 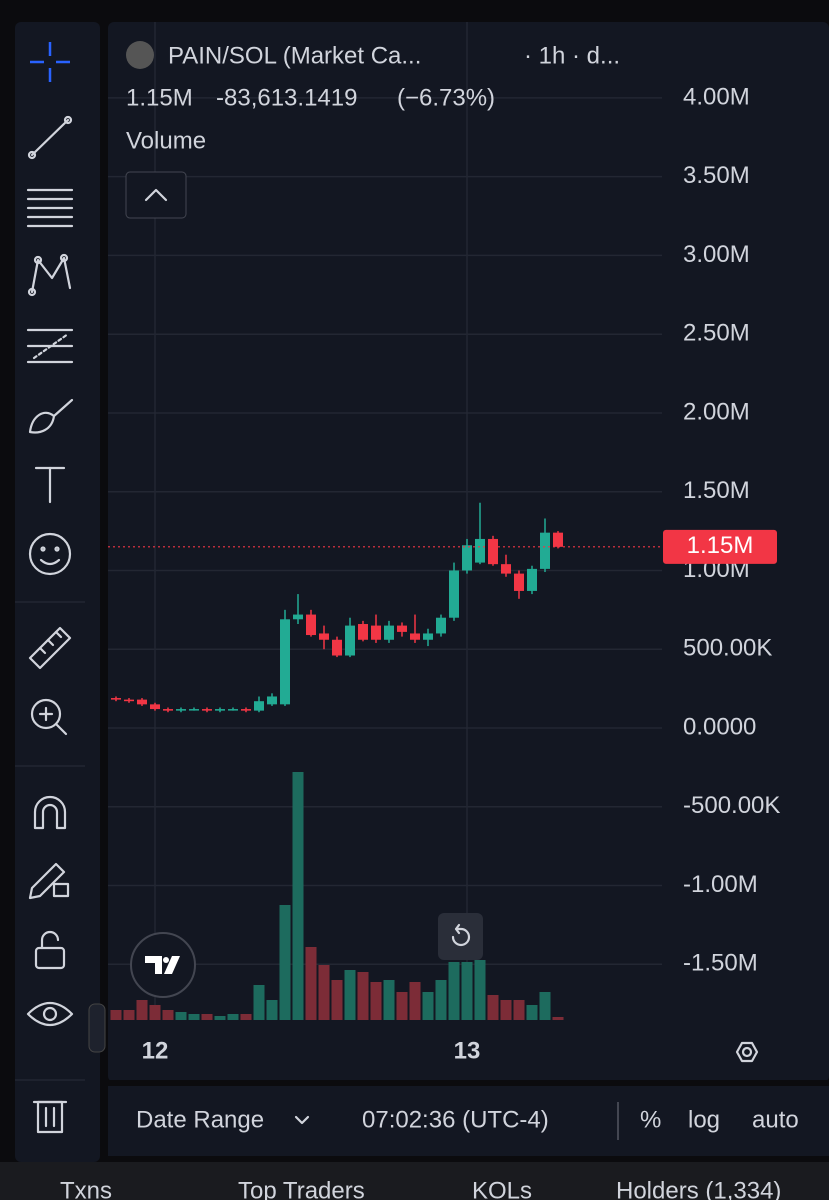 What do you see at coordinates (49, 881) in the screenshot?
I see `lock-drawing-tool` at bounding box center [49, 881].